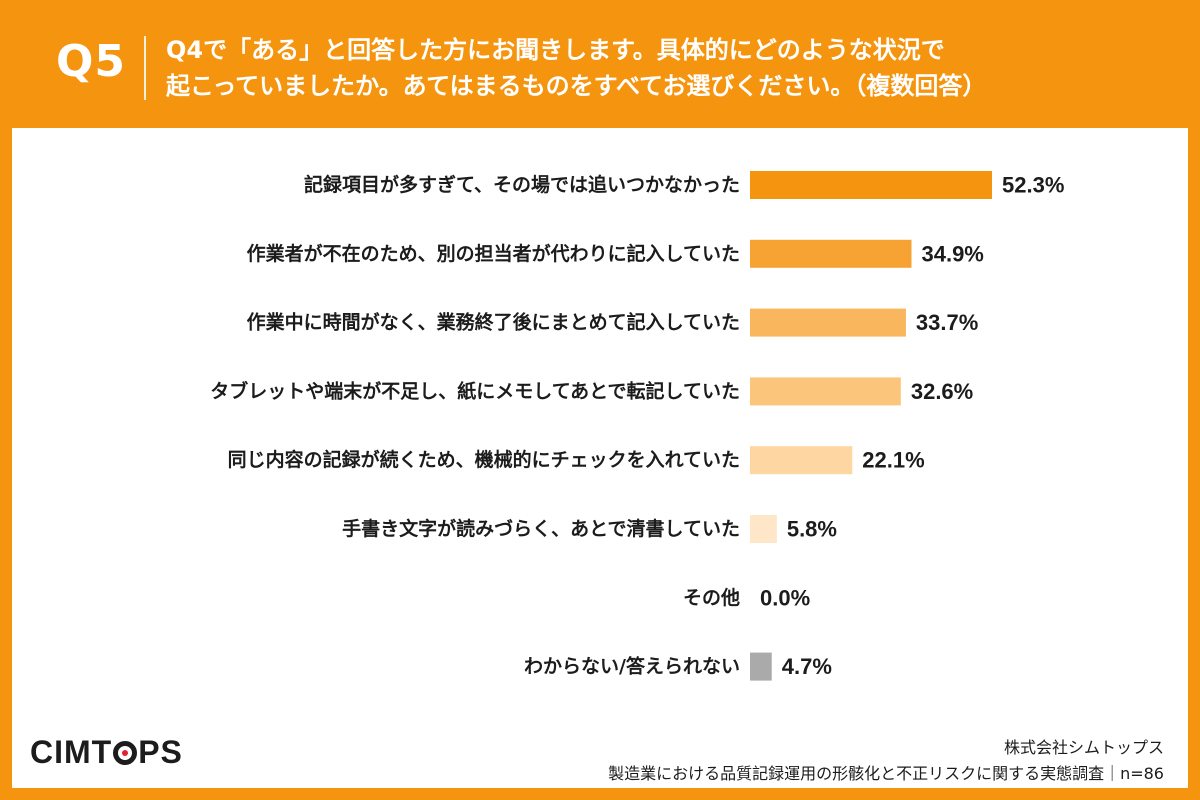 The image size is (1200, 800). I want to click on category-label: 手書き文字が読みづらく、あとで清書していた, so click(541, 528).